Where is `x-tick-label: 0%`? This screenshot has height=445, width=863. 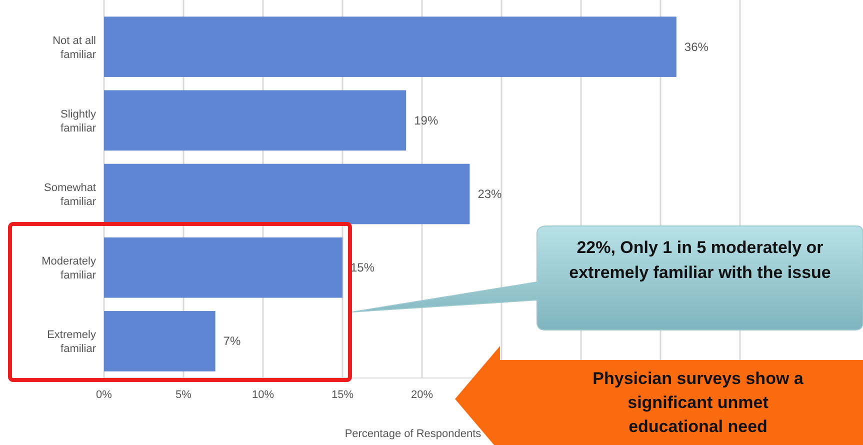 x-tick-label: 0% is located at coordinates (104, 394).